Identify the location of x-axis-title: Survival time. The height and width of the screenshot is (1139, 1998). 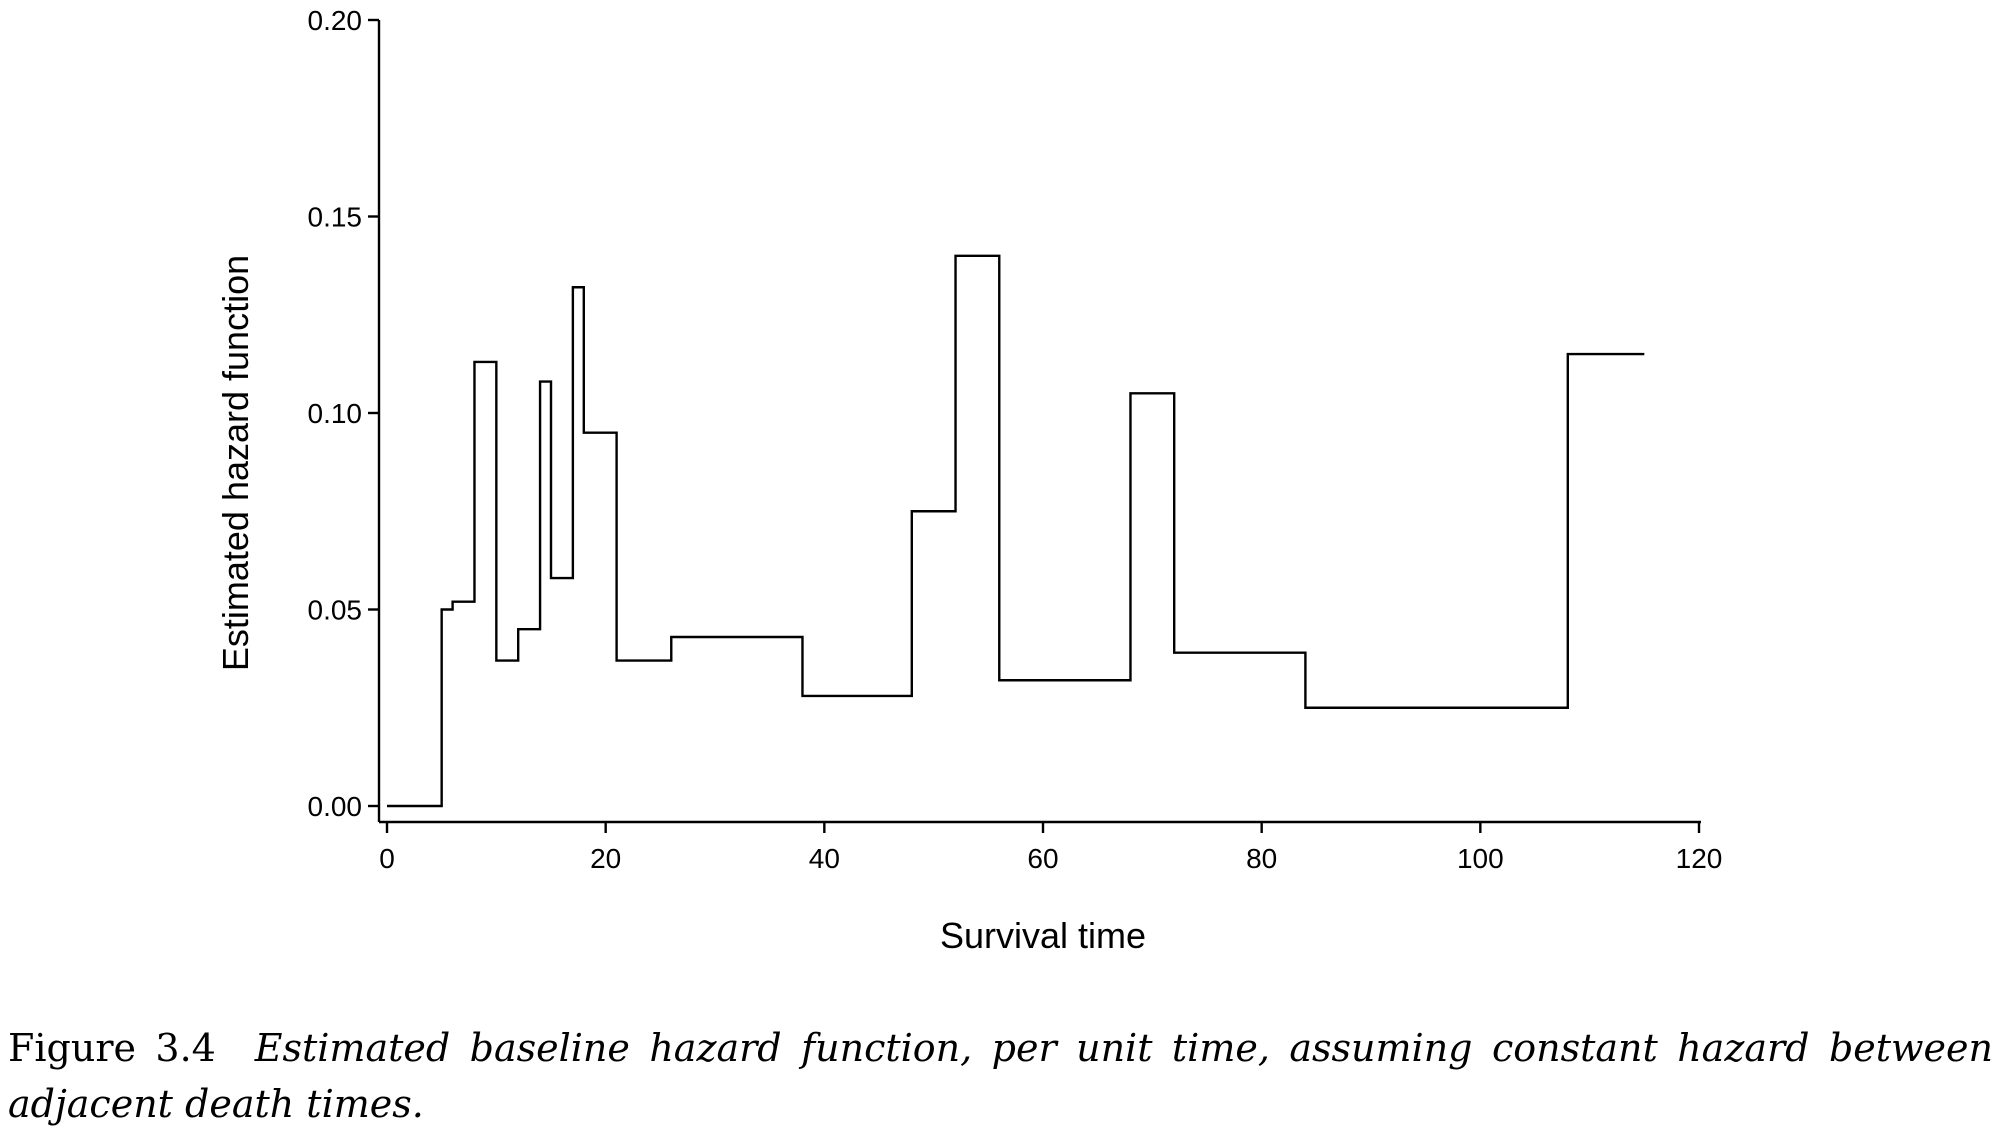
(1043, 935).